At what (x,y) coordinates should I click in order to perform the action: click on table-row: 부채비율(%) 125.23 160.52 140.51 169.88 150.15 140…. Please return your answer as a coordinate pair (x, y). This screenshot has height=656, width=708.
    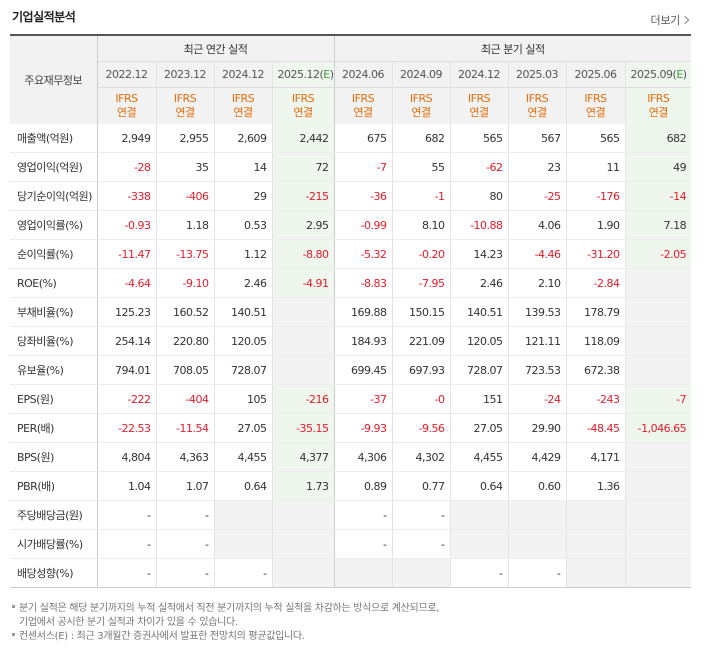
    Looking at the image, I should click on (351, 312).